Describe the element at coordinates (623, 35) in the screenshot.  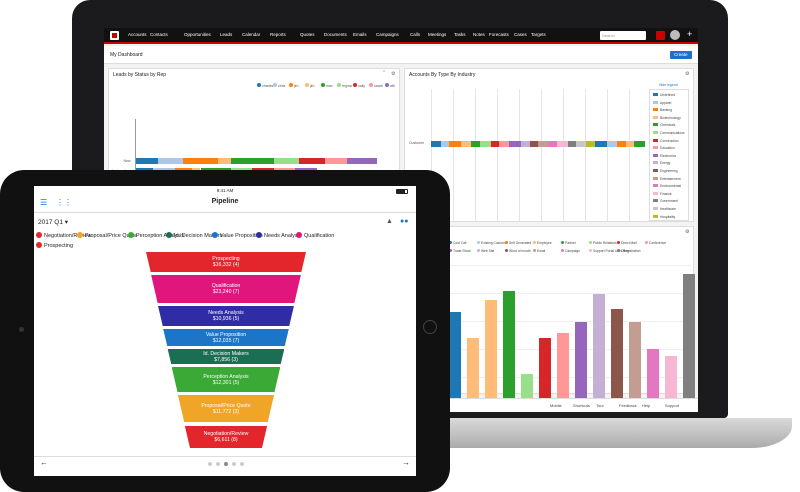
I see `global-search-input: Search` at that location.